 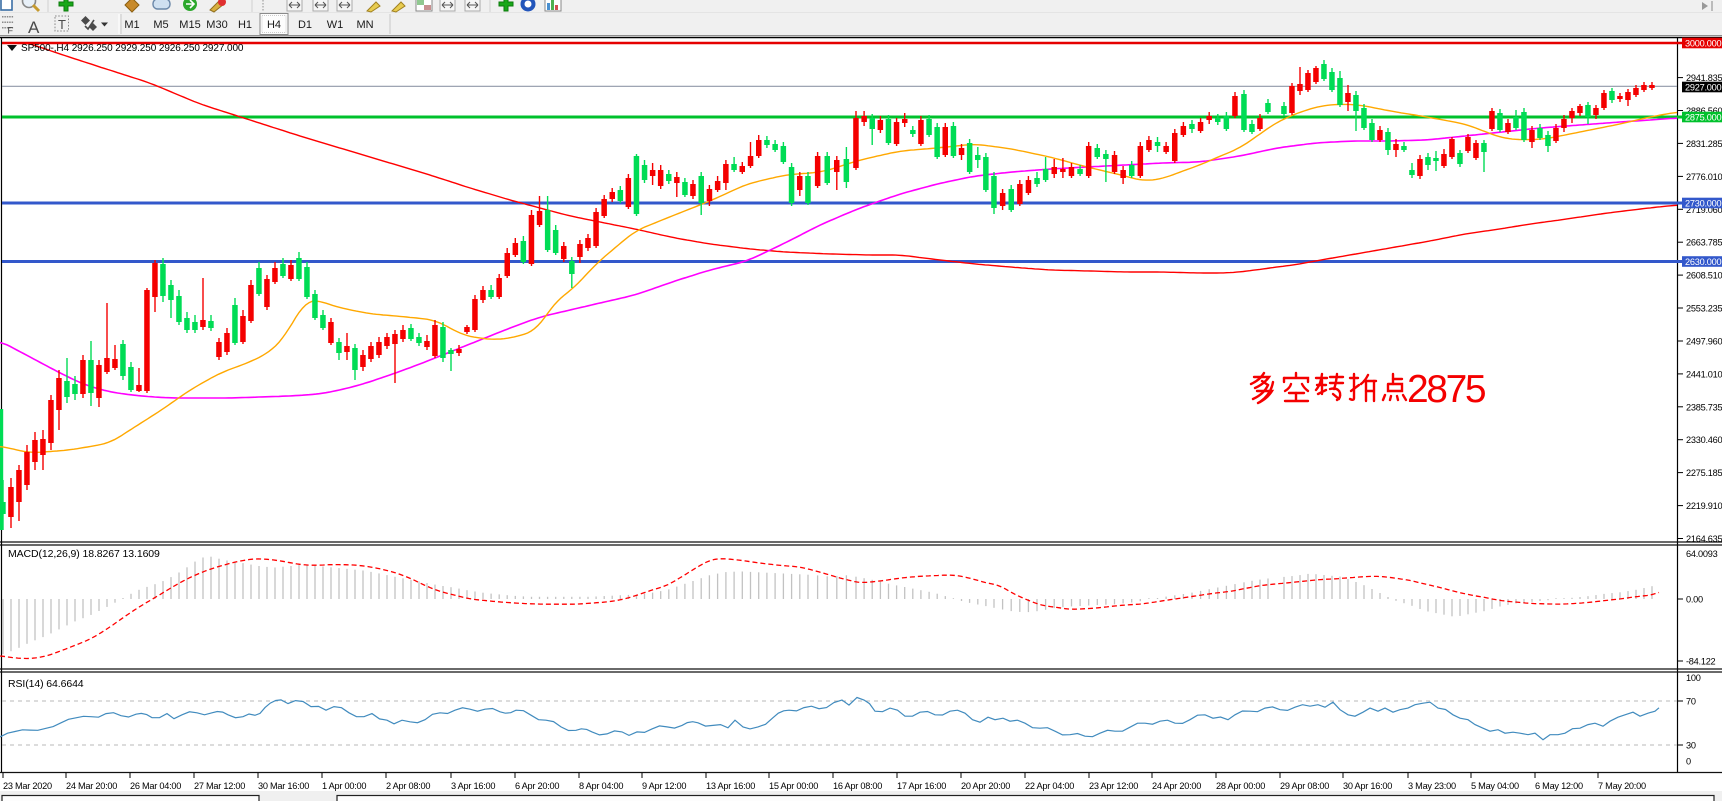 I want to click on svg-text: MACD(12,26,9) 18.8267 13.1609, so click(x=84, y=554).